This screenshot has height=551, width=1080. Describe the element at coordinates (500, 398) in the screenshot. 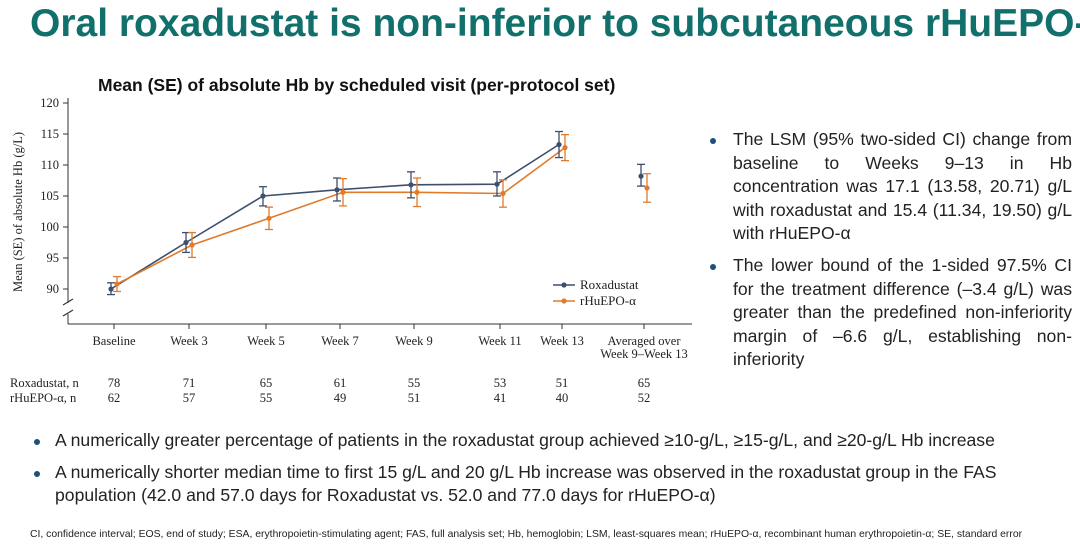

I see `n-table-cell: 41` at that location.